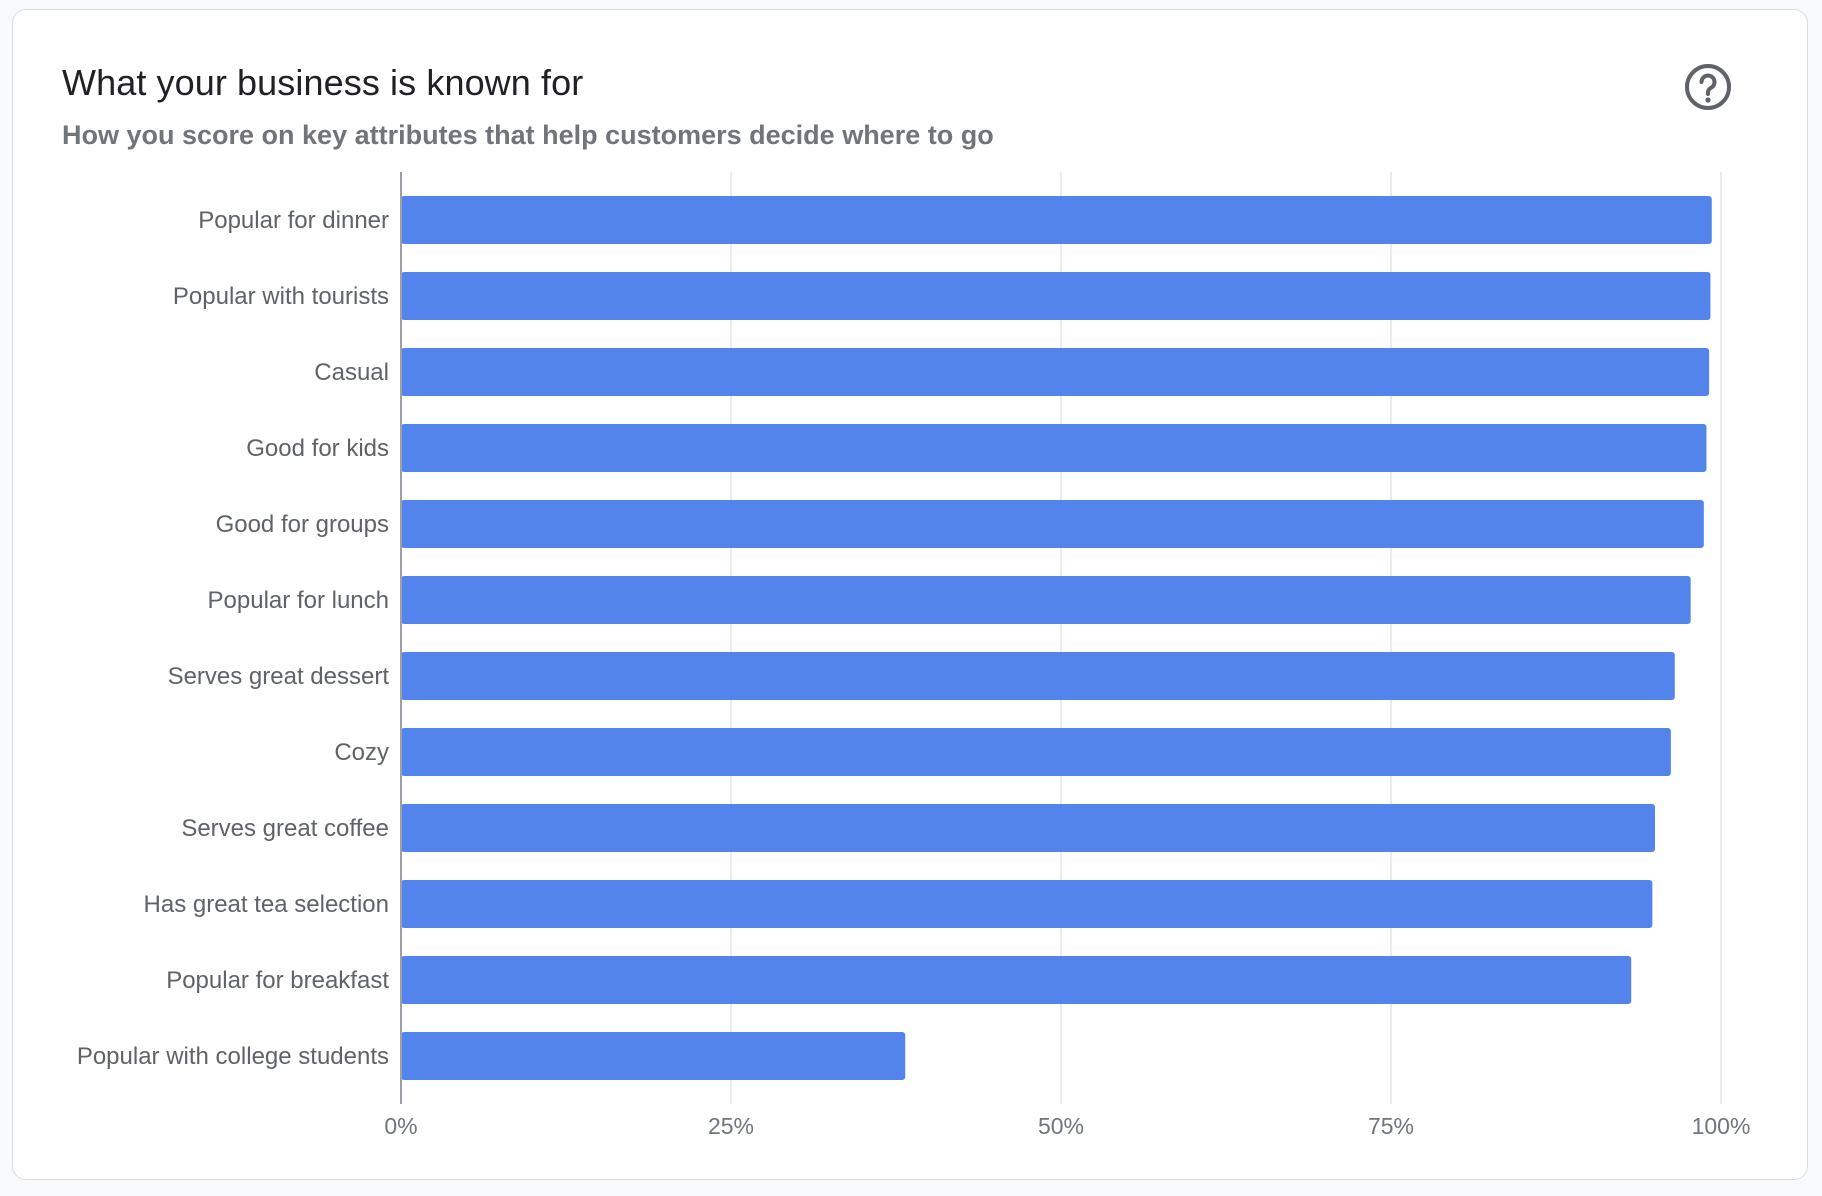 The image size is (1822, 1196). What do you see at coordinates (351, 372) in the screenshot?
I see `category-label: Casual` at bounding box center [351, 372].